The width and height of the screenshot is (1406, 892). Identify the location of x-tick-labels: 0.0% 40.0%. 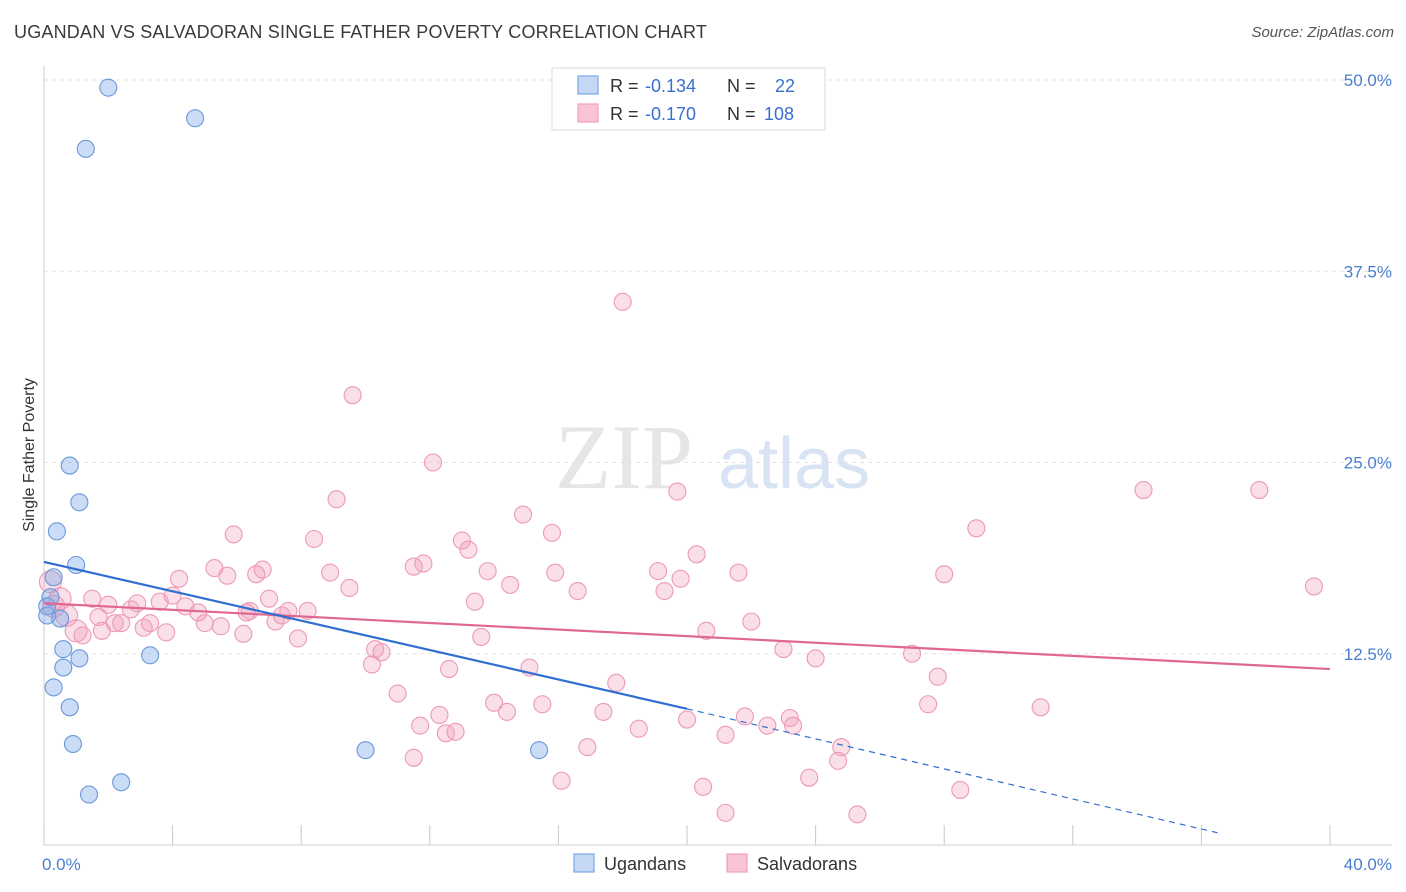
(717, 864).